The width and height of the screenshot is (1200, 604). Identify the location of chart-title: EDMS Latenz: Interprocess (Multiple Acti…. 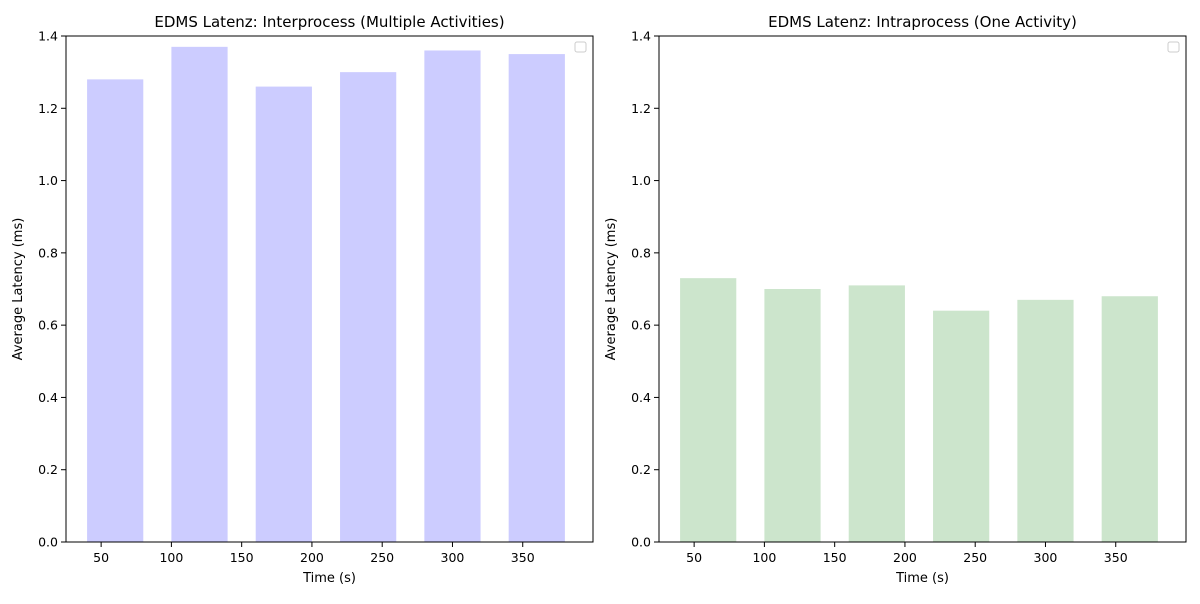
(329, 22).